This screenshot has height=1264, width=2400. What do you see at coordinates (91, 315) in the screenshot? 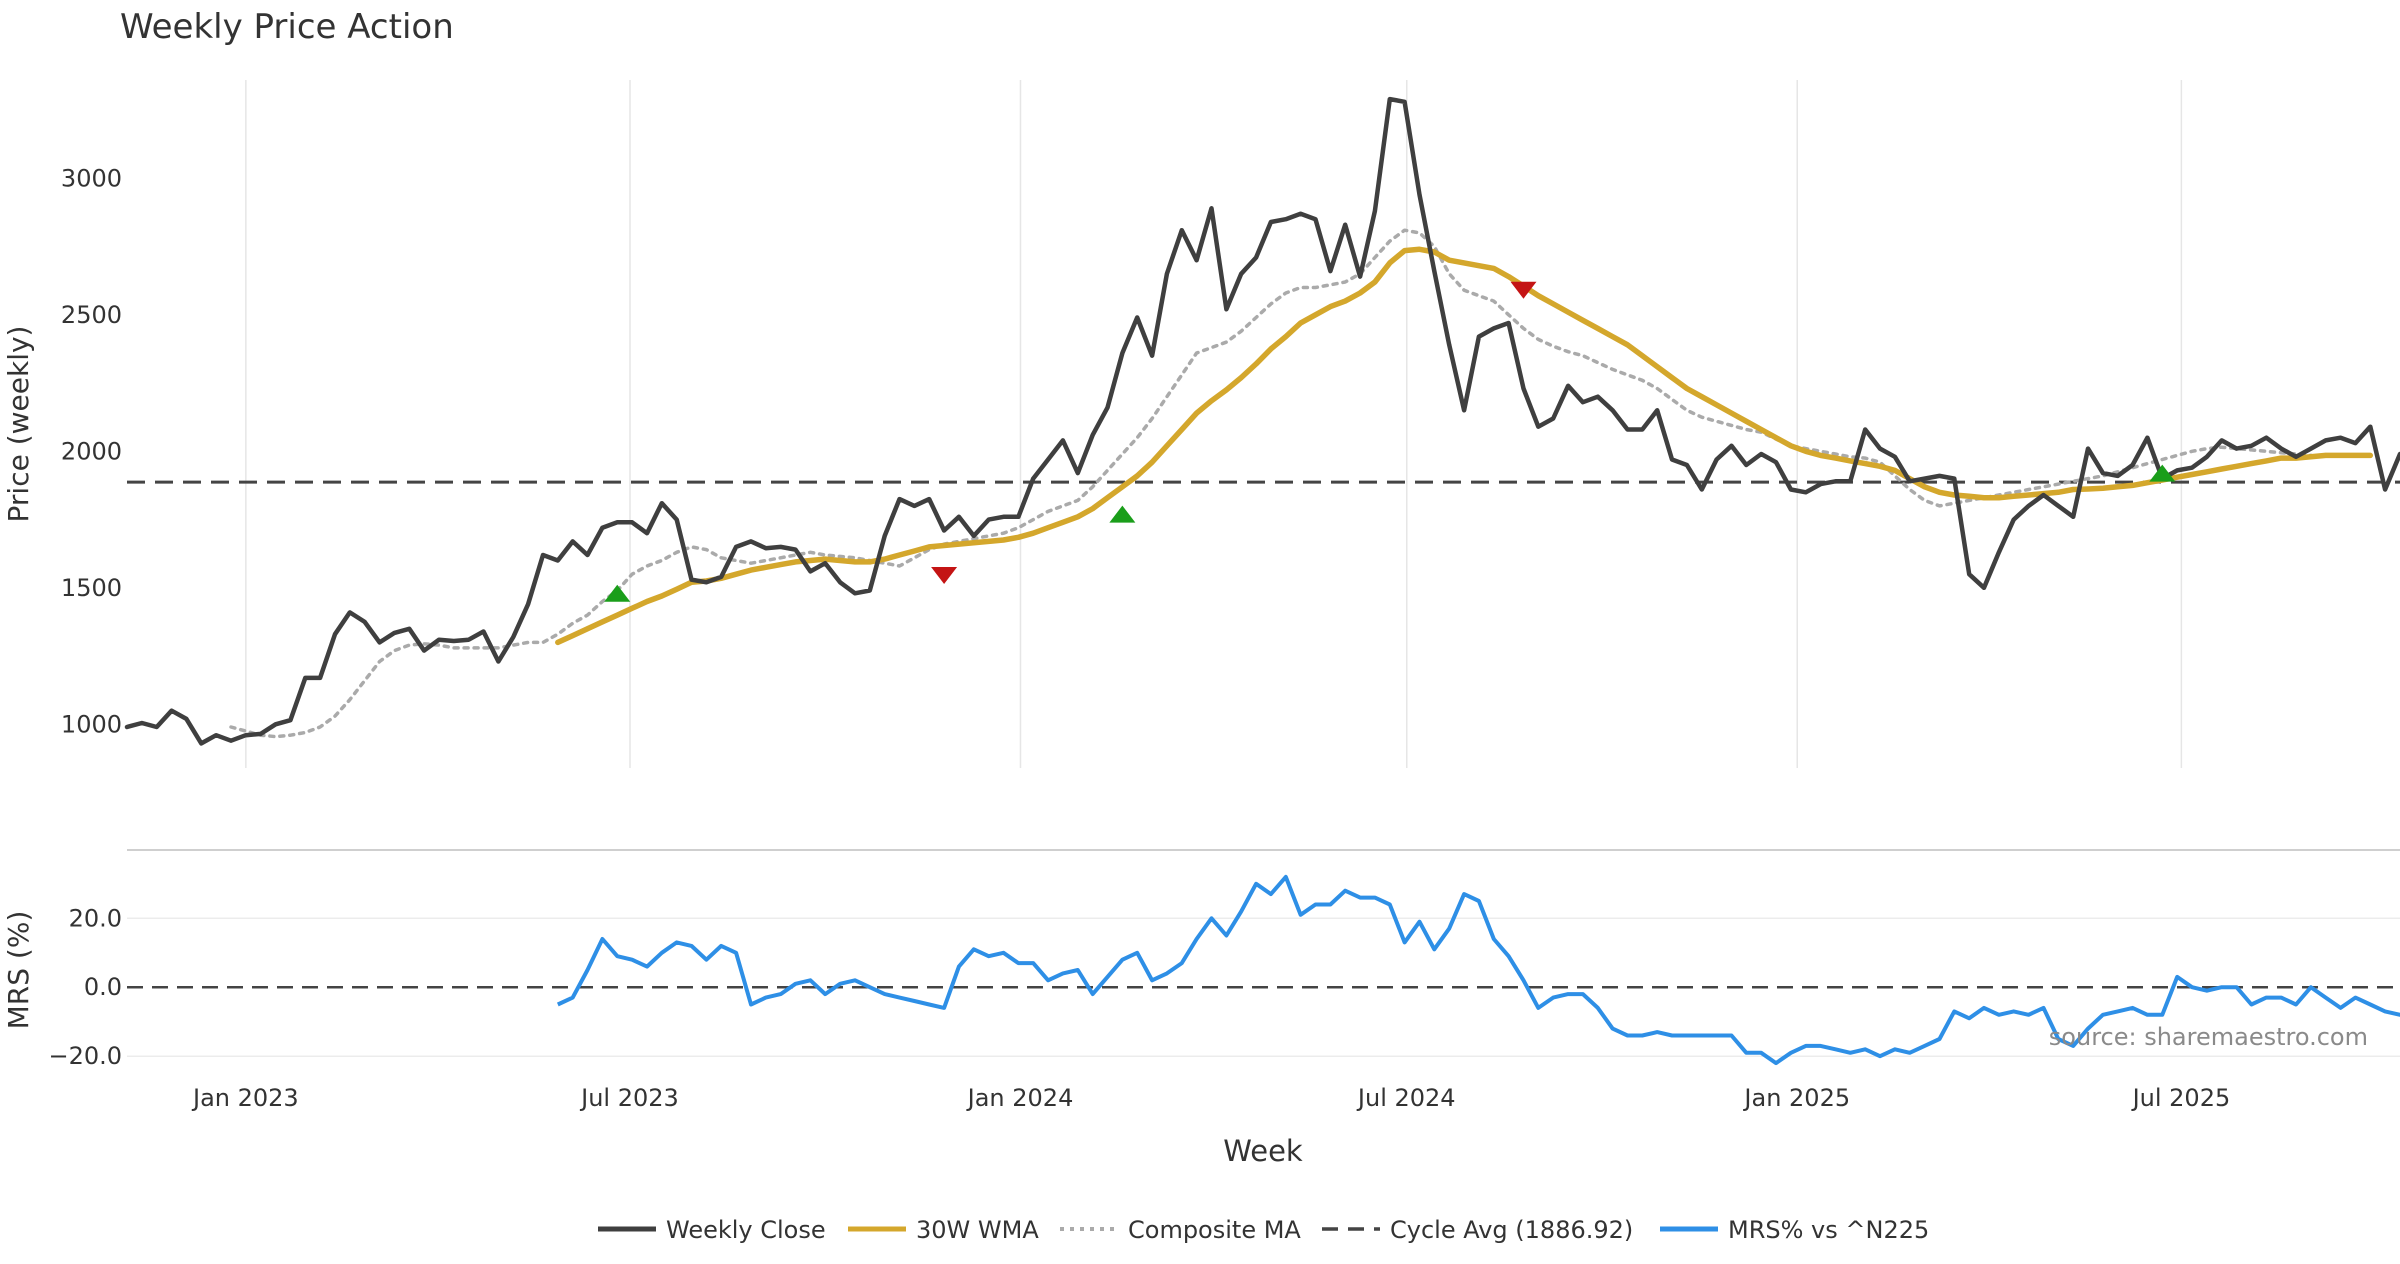
I see `y-tick-label: 2500` at bounding box center [91, 315].